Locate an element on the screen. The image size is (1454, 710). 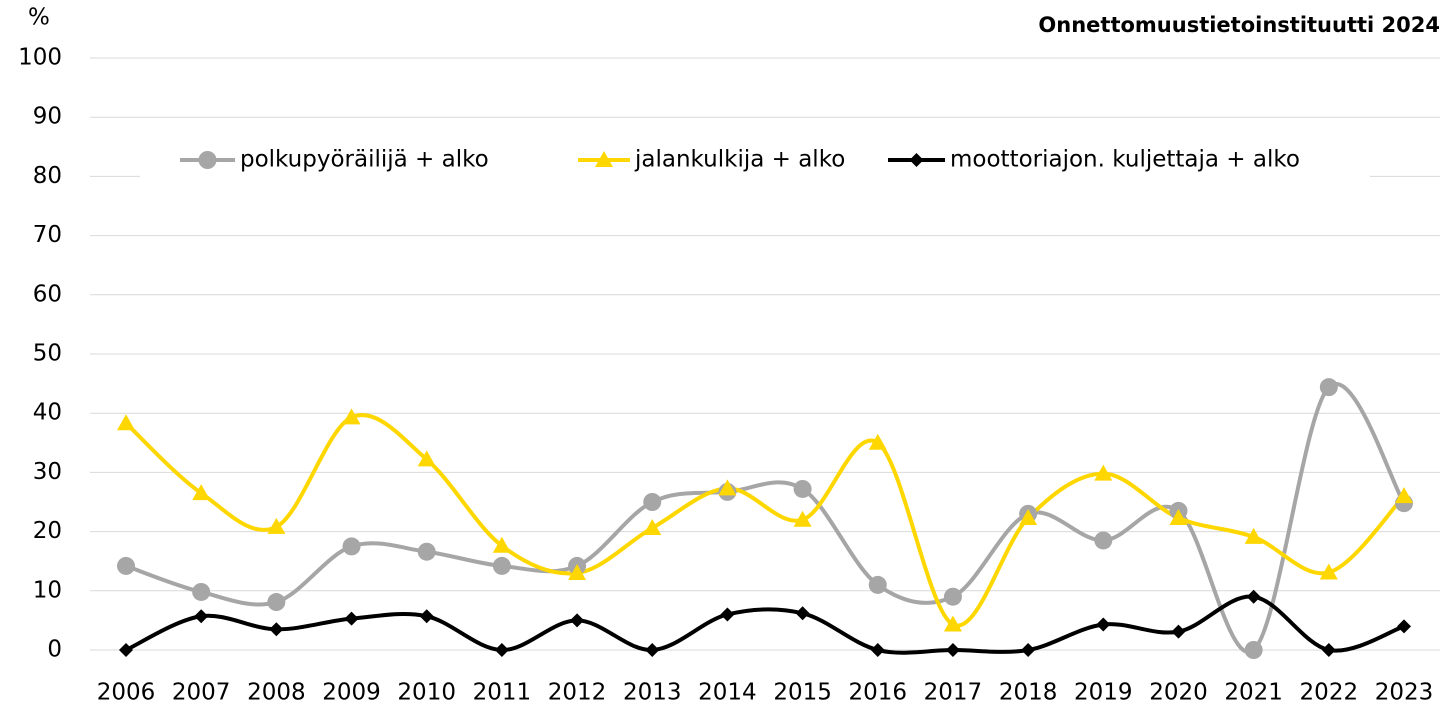
x-tick-label: 2017 is located at coordinates (953, 693).